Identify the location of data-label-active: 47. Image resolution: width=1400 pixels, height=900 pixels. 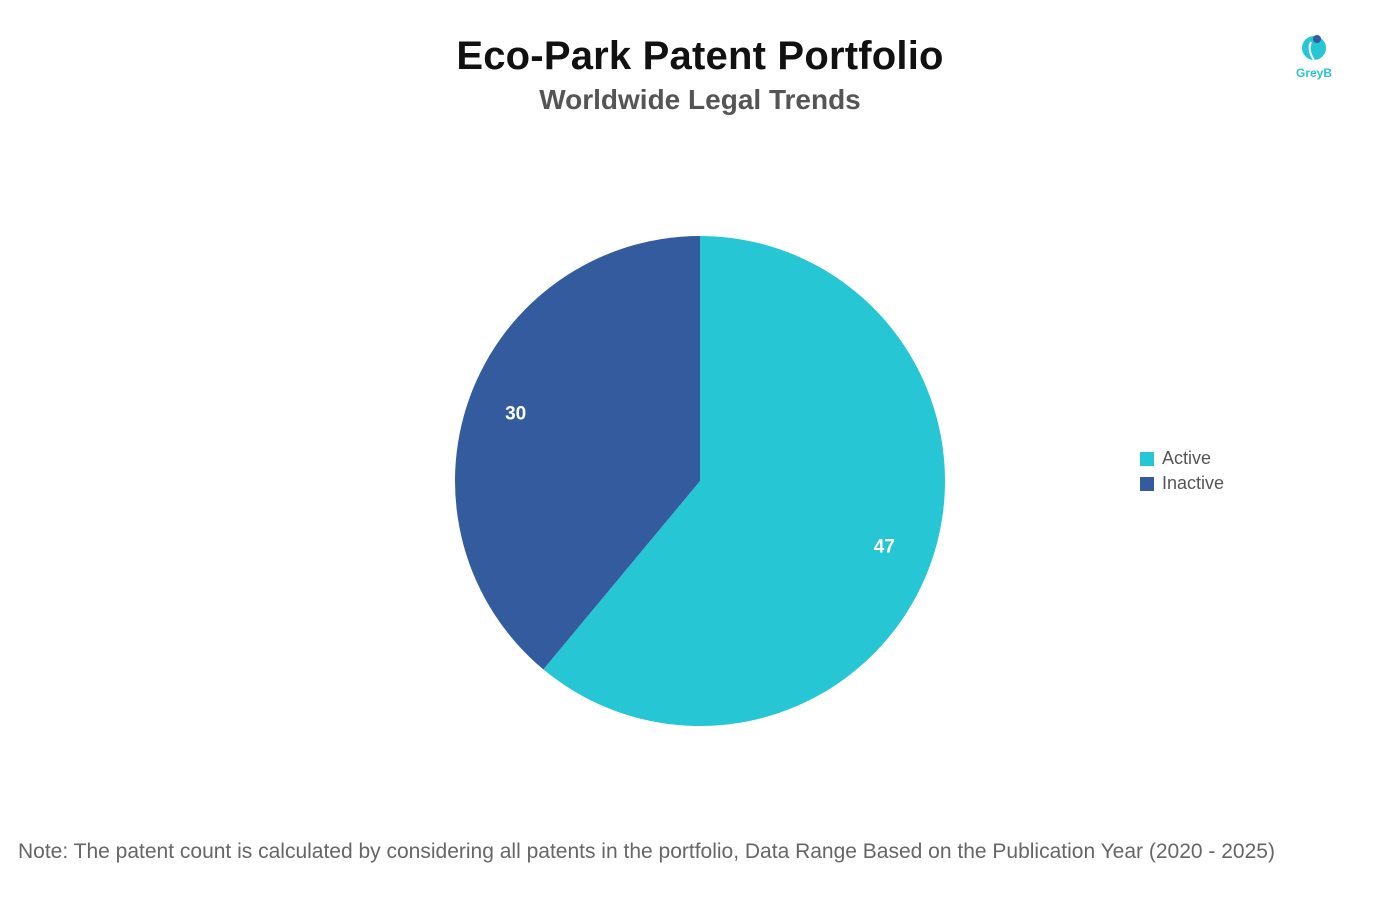
(884, 547).